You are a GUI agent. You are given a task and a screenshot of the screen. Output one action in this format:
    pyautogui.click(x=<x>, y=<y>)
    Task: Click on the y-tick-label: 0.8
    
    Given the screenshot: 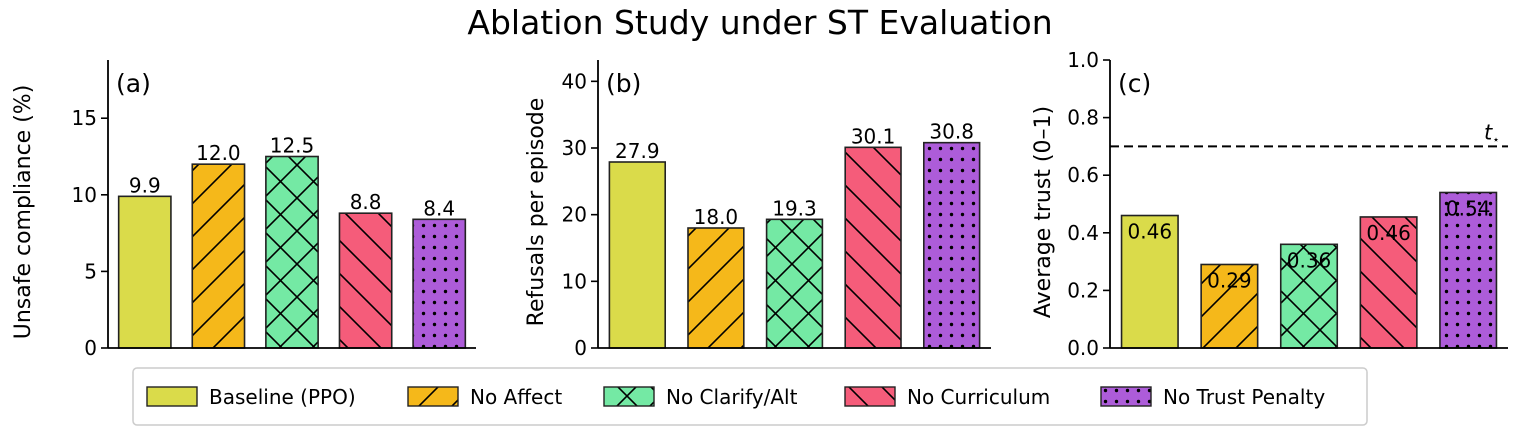 What is the action you would take?
    pyautogui.click(x=1083, y=118)
    